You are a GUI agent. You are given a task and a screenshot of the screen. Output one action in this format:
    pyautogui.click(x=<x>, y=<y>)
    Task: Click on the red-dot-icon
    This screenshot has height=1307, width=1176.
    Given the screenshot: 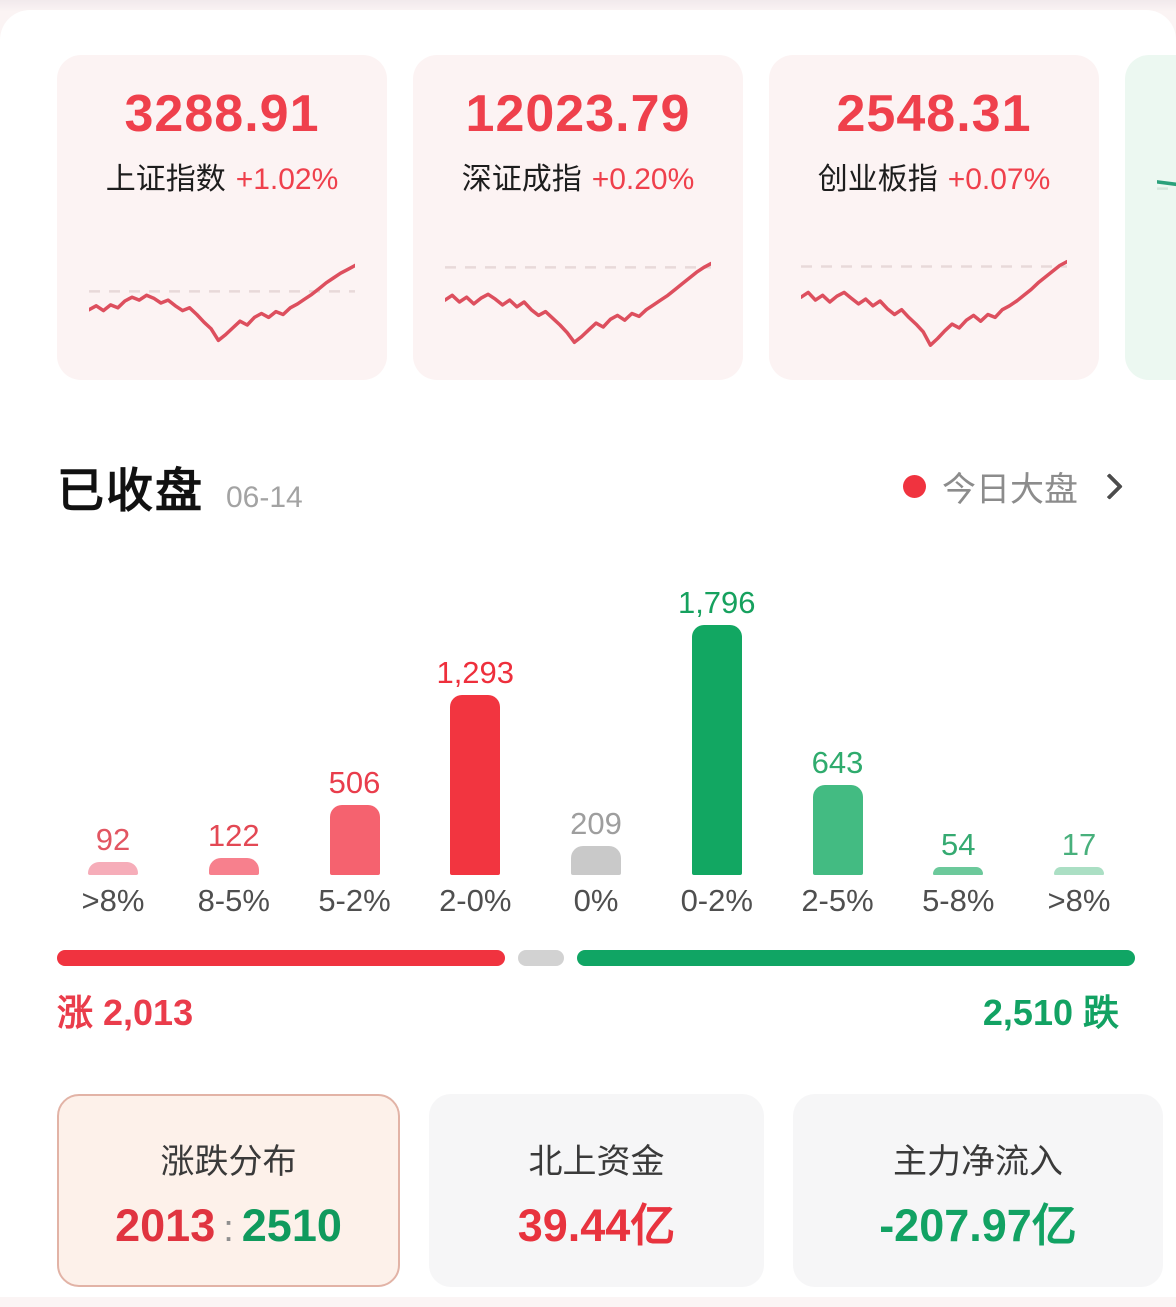 What is the action you would take?
    pyautogui.click(x=914, y=486)
    